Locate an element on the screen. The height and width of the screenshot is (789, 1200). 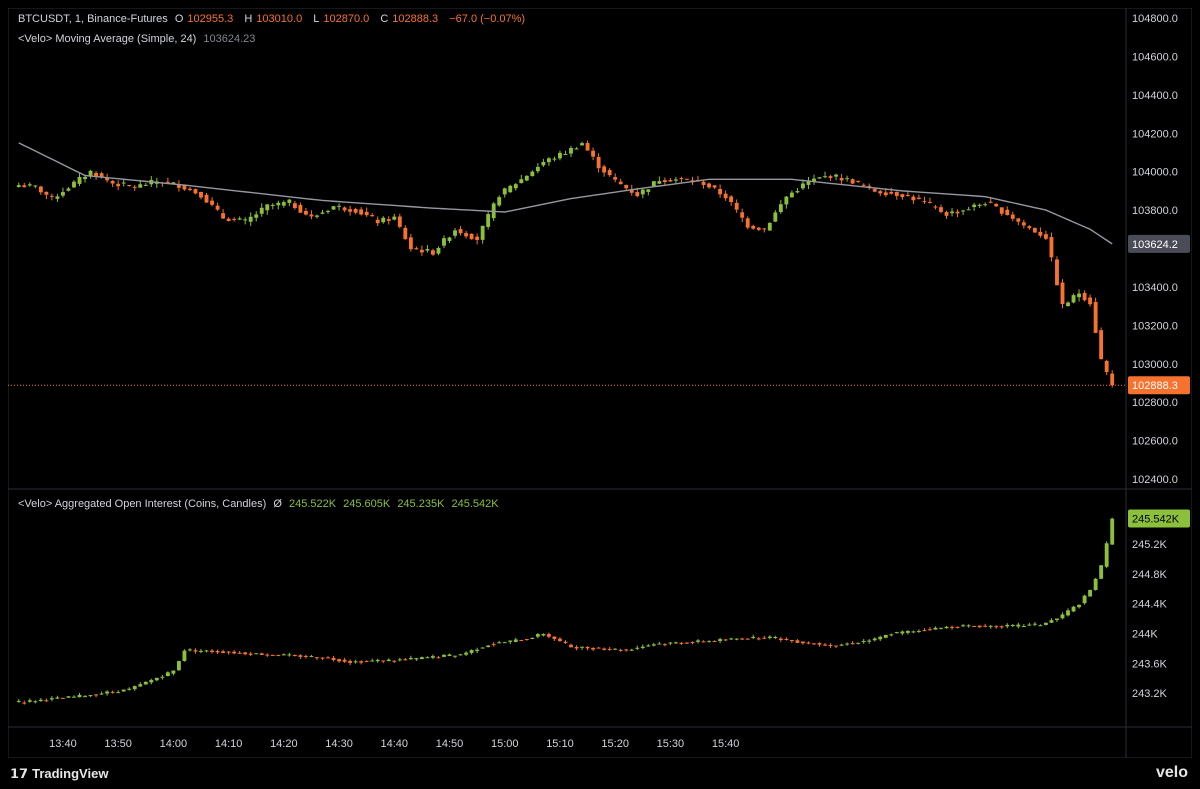
time-tick-label: 13:40 is located at coordinates (63, 744).